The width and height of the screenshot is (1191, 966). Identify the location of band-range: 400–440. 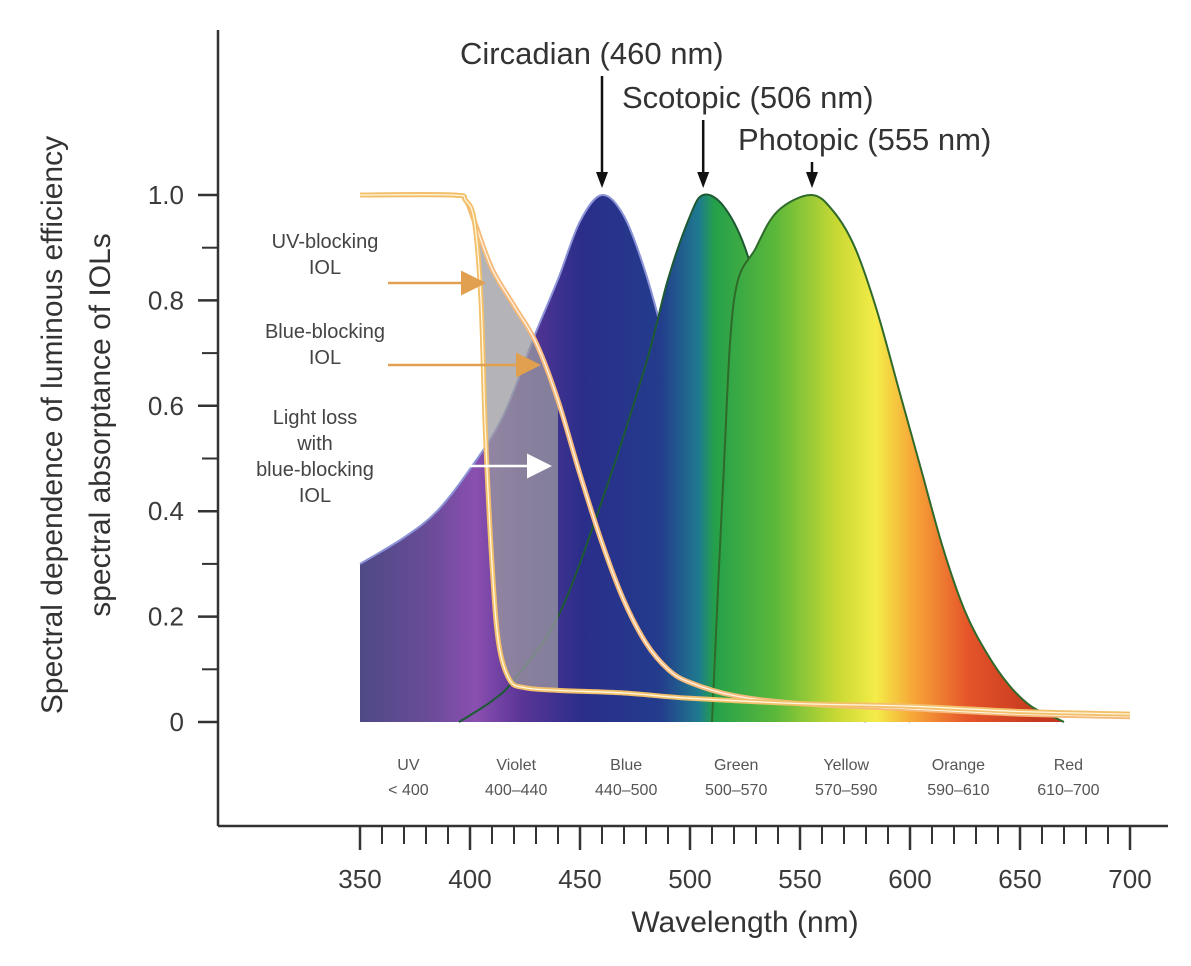
(516, 790).